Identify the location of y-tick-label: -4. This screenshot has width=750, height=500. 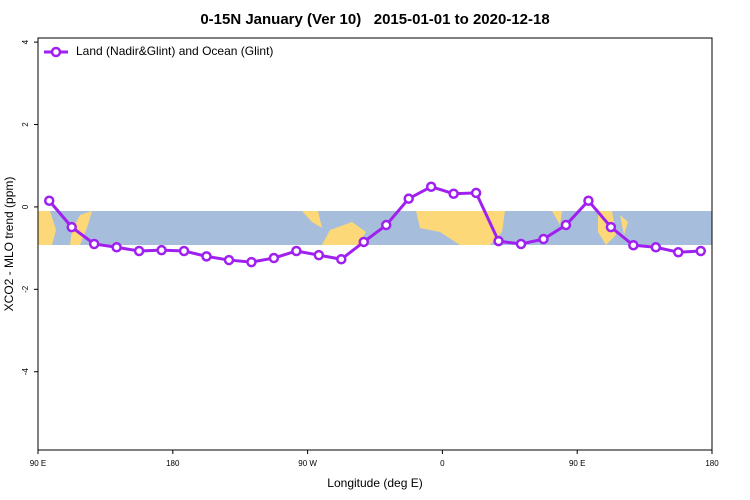
(25, 372).